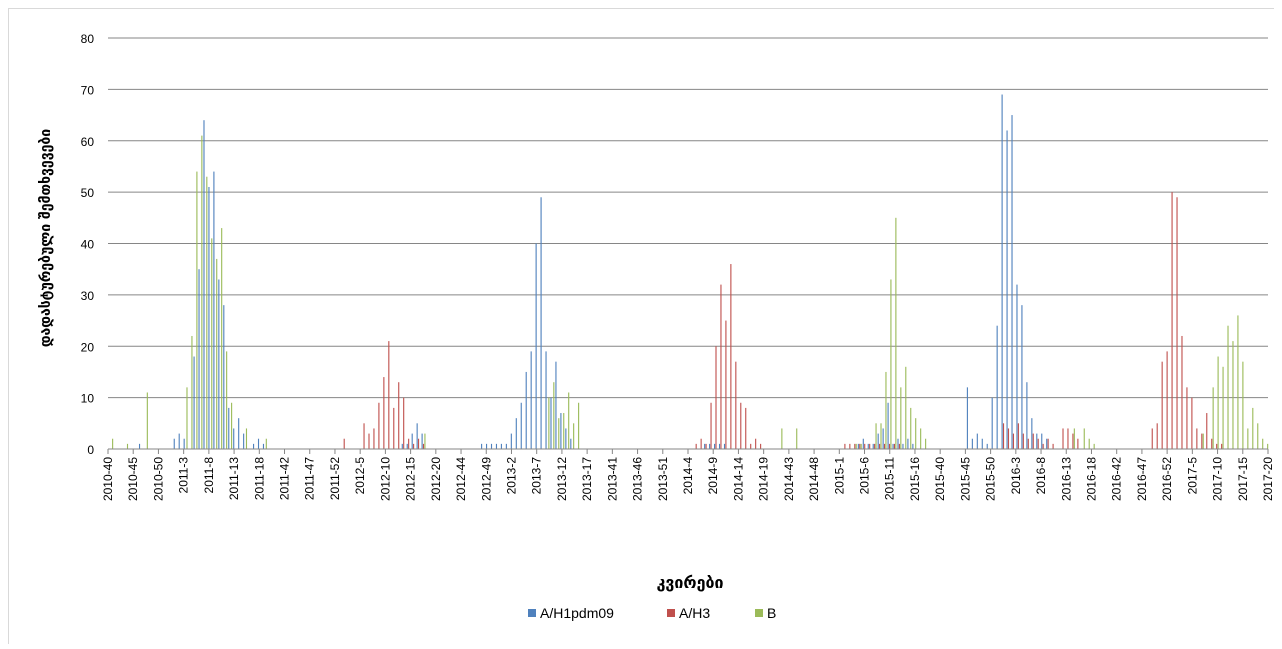  Describe the element at coordinates (1192, 476) in the screenshot. I see `x-tick-label: 2017-5` at that location.